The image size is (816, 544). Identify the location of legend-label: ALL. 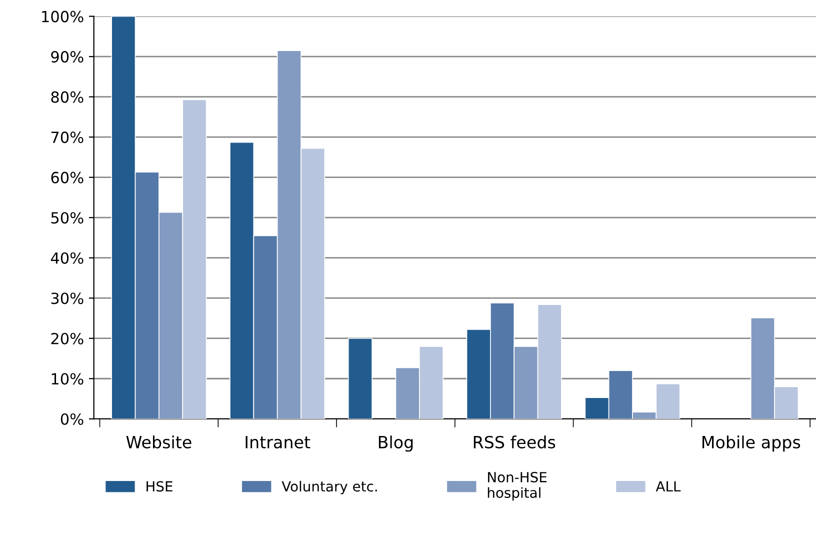
(668, 486).